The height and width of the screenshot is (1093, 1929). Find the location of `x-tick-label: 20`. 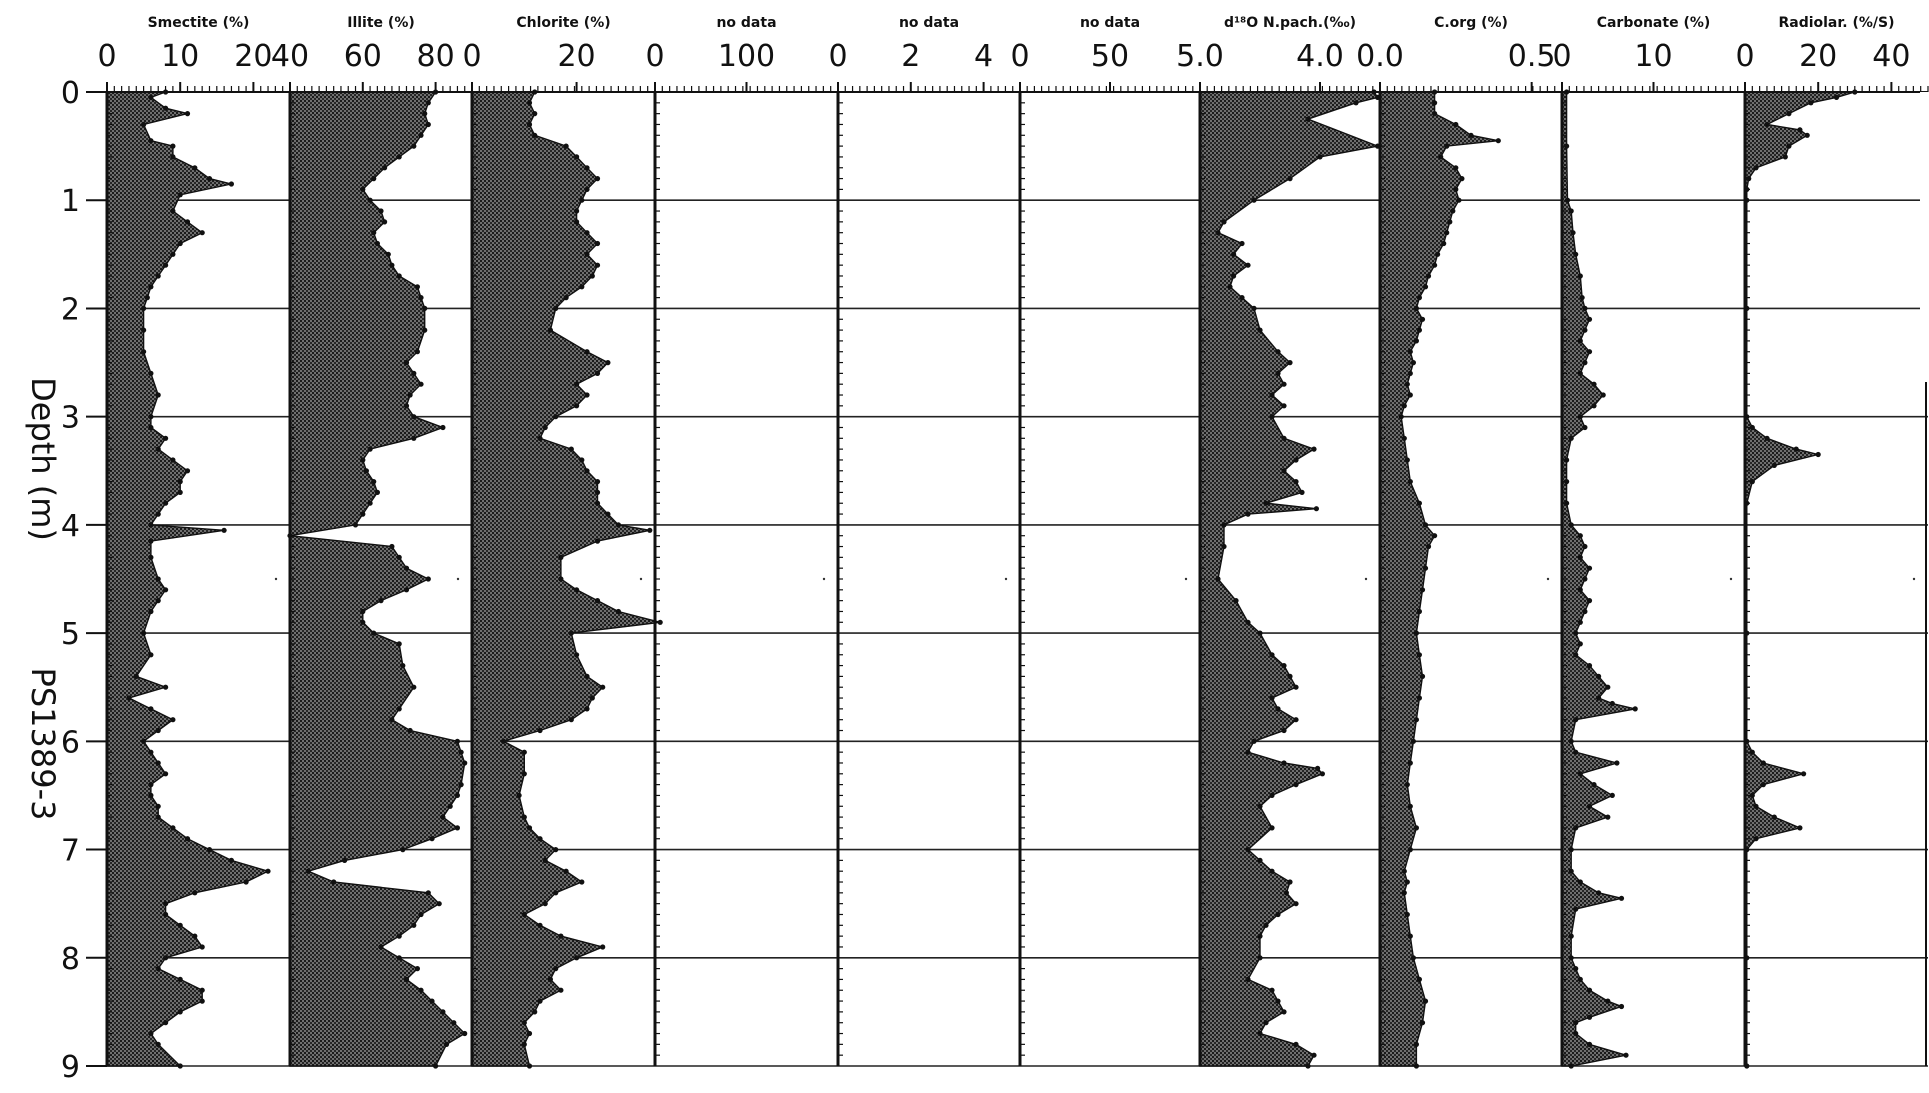

x-tick-label: 20 is located at coordinates (576, 56).